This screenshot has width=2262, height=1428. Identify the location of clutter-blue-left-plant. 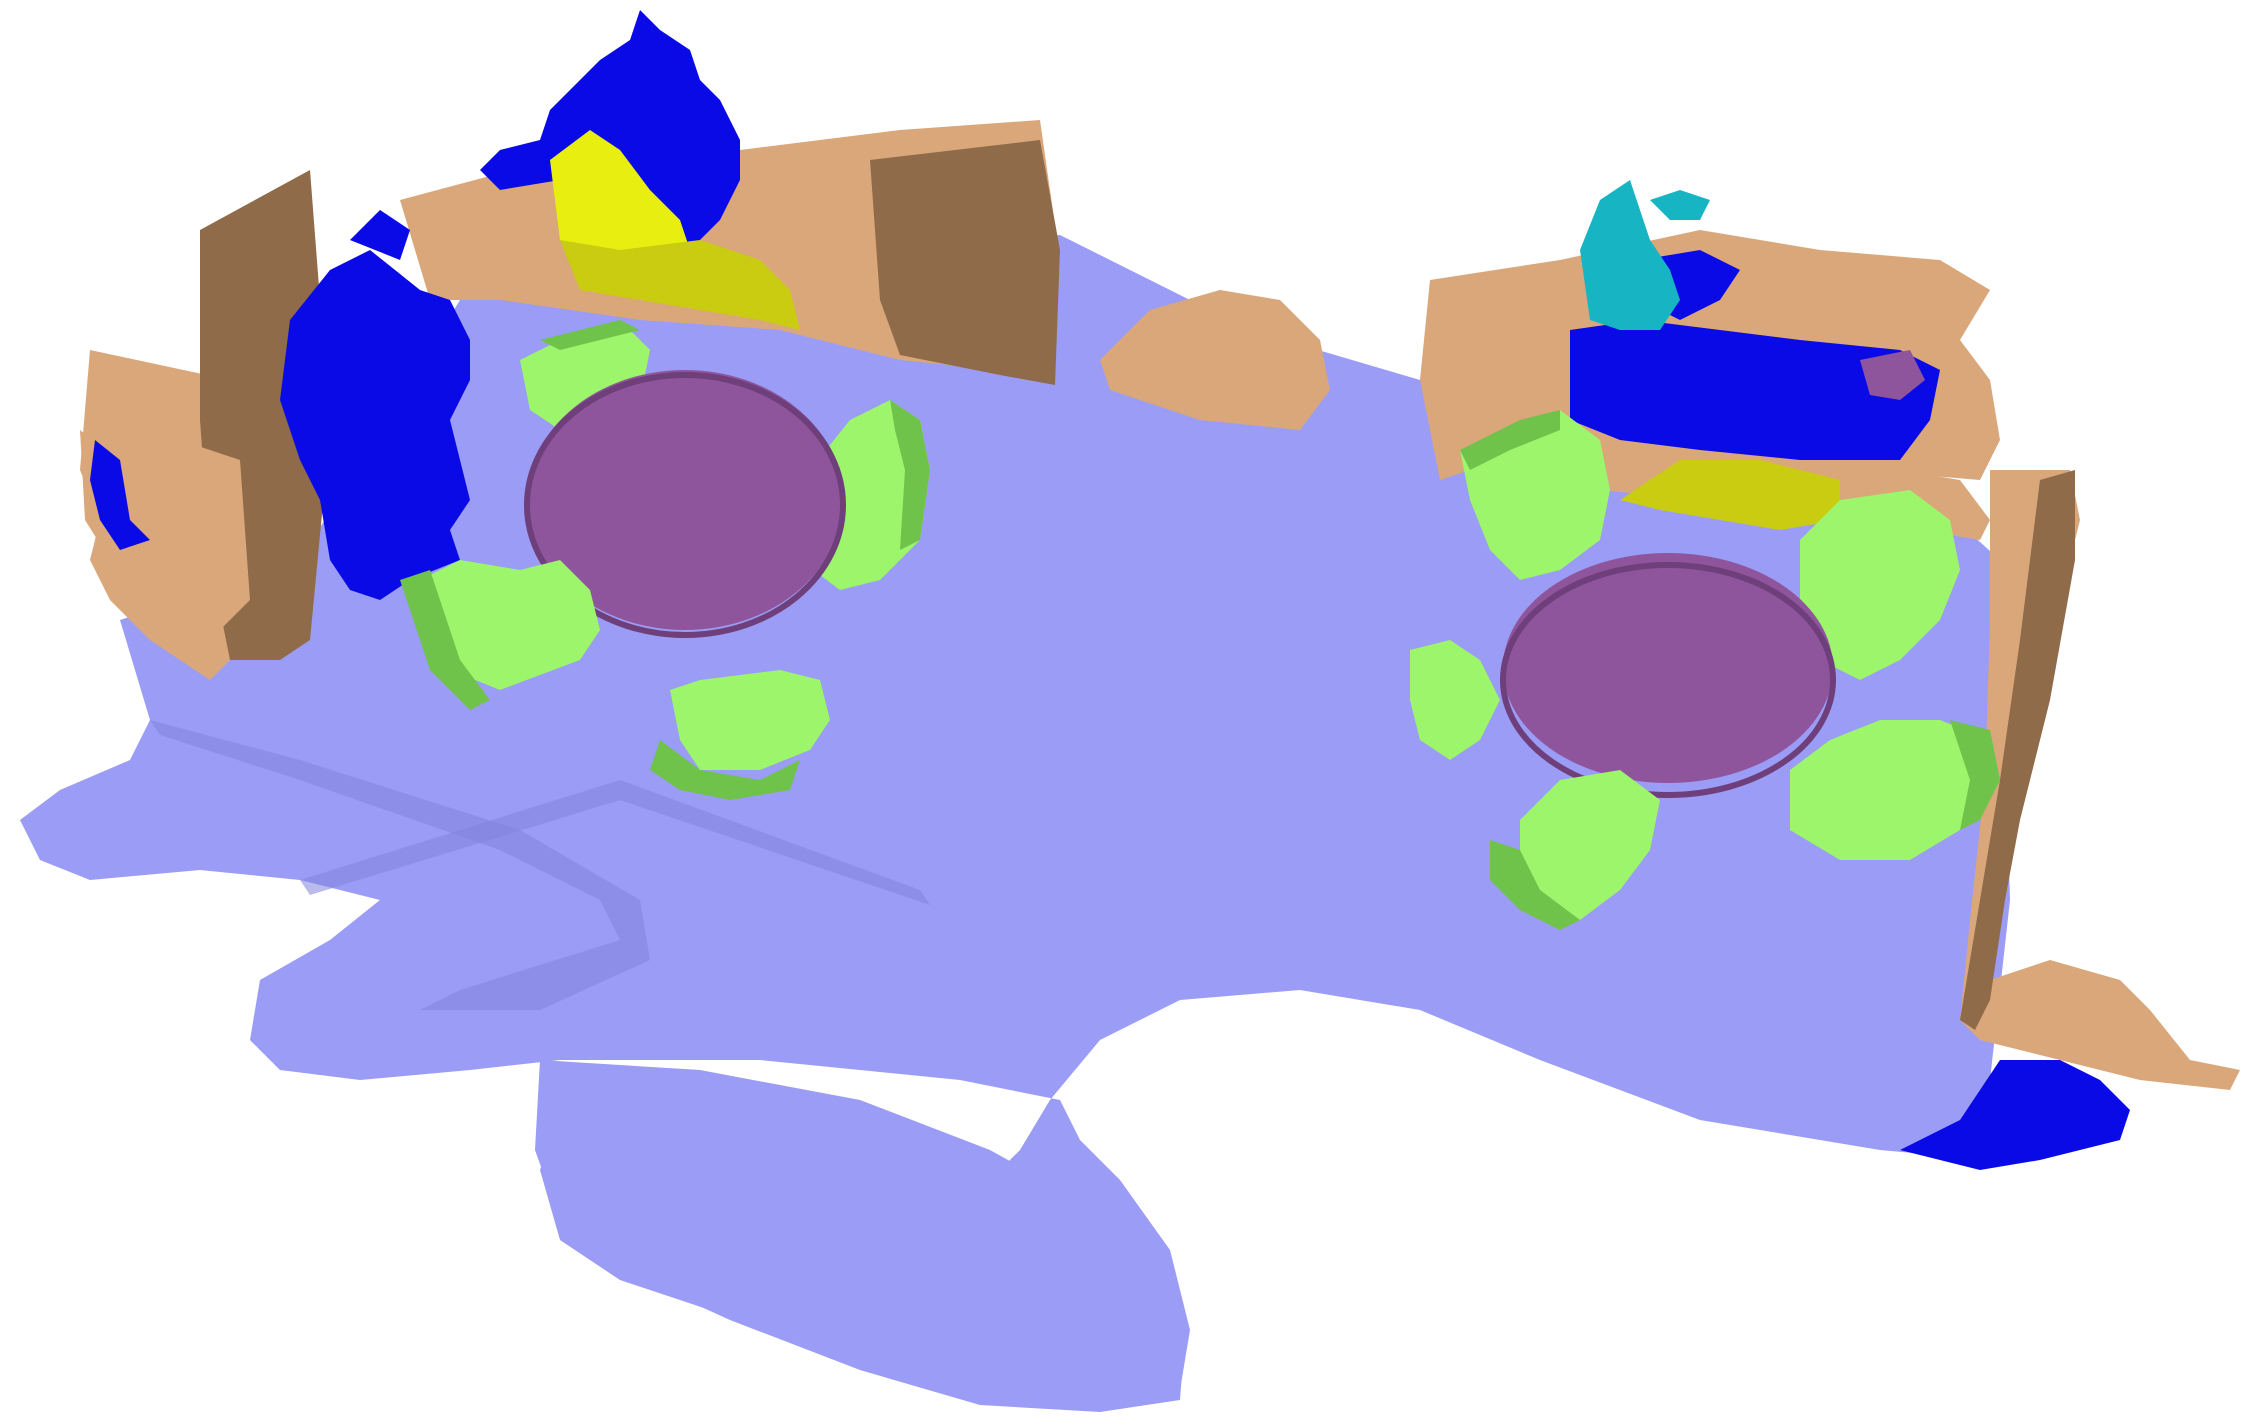
(280, 405).